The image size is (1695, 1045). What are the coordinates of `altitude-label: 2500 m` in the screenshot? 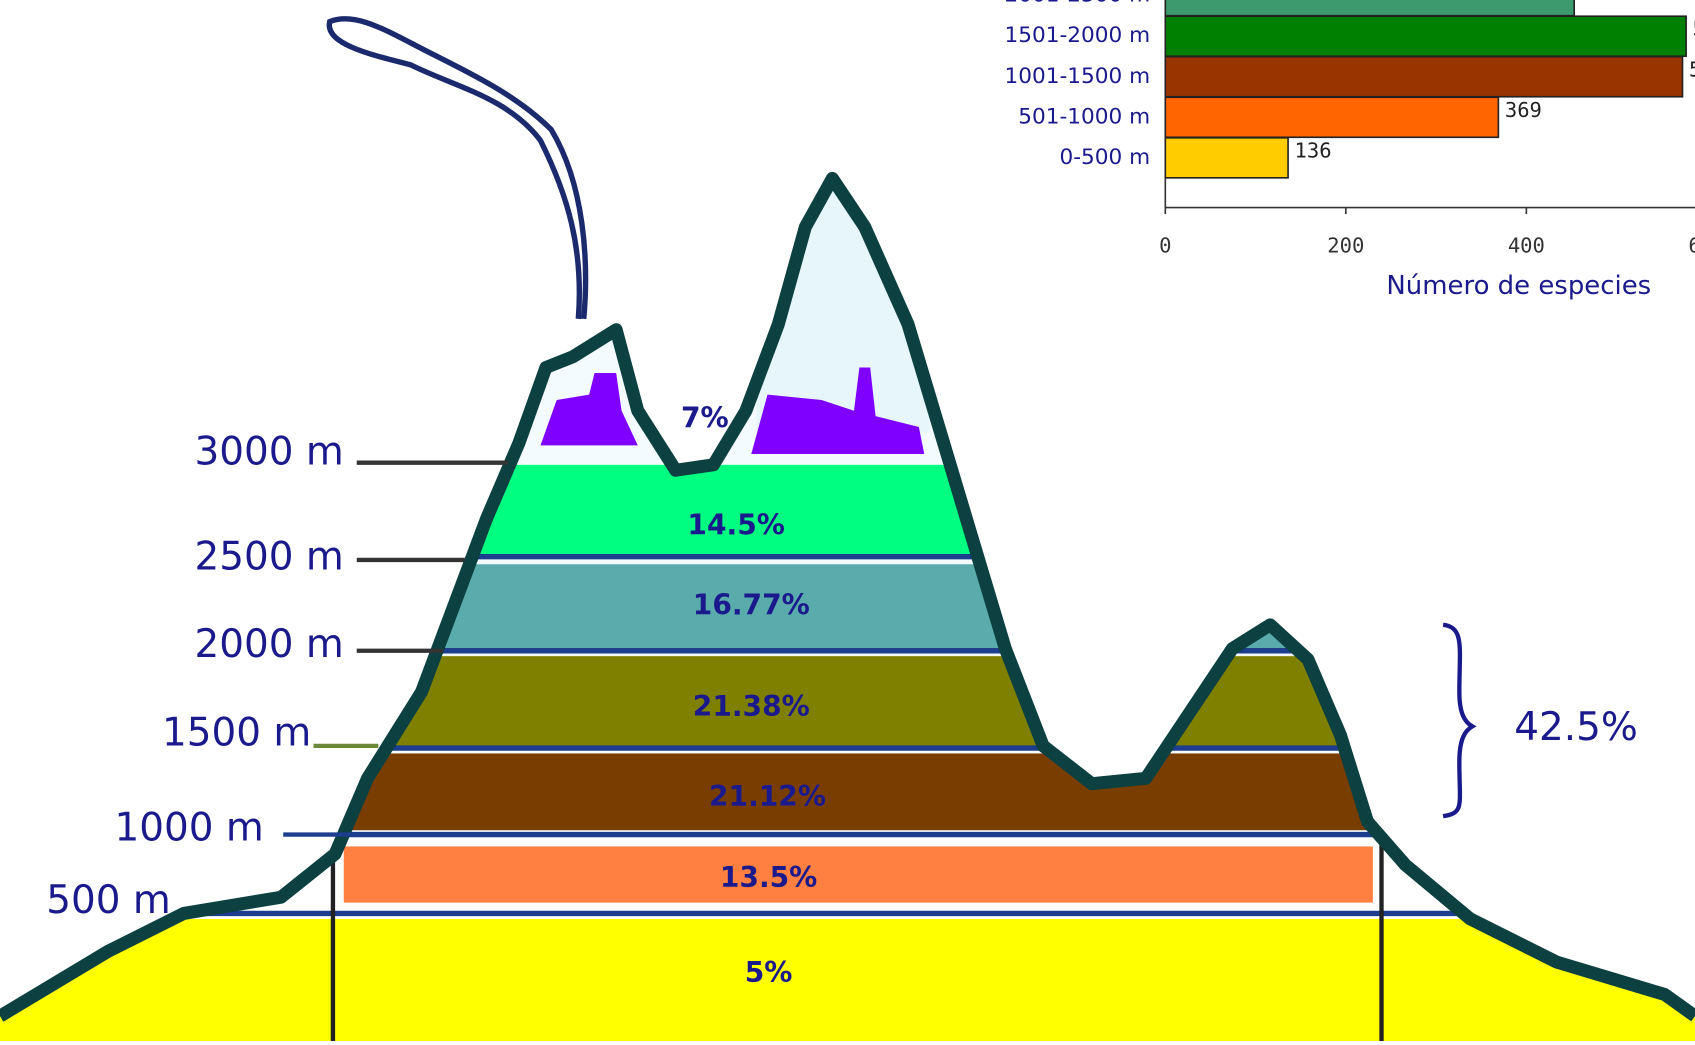 It's located at (268, 556).